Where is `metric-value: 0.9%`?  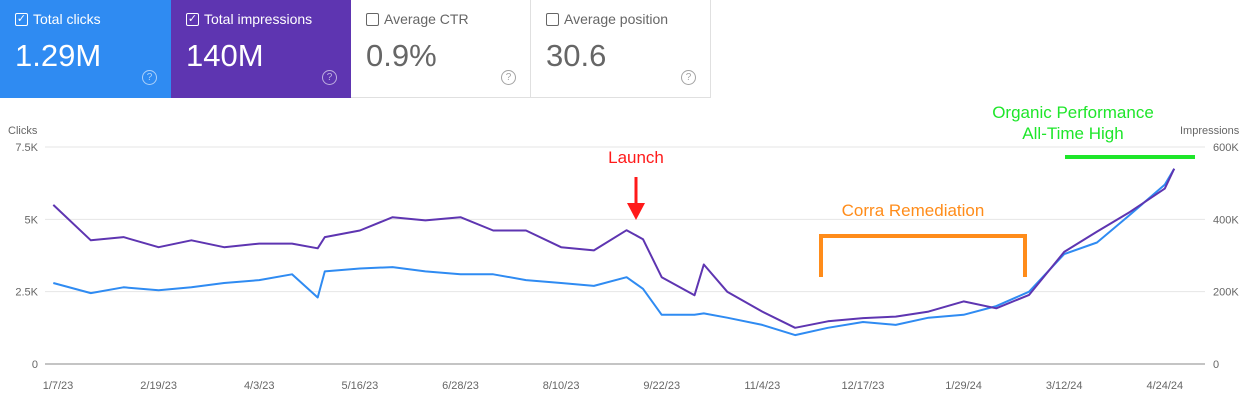
metric-value: 0.9% is located at coordinates (401, 55).